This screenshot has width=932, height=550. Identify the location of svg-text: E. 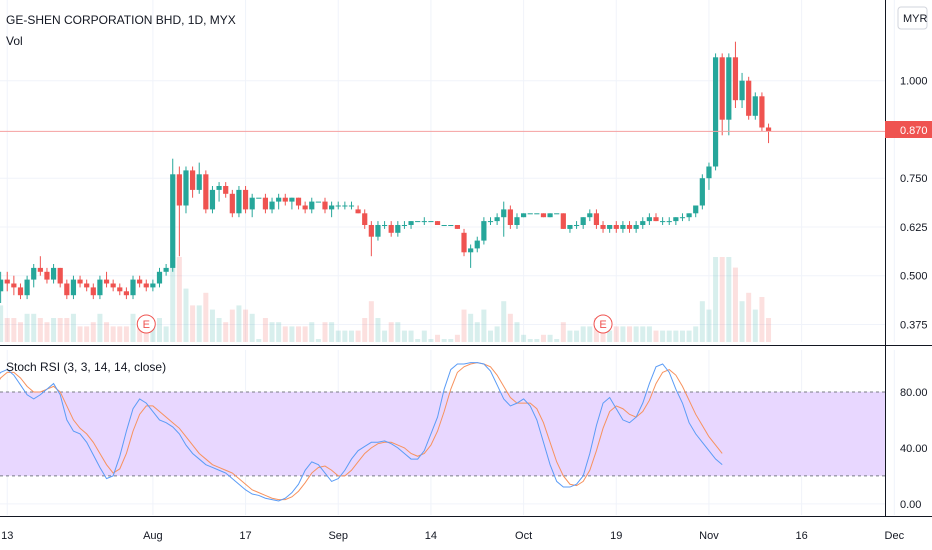
(602, 325).